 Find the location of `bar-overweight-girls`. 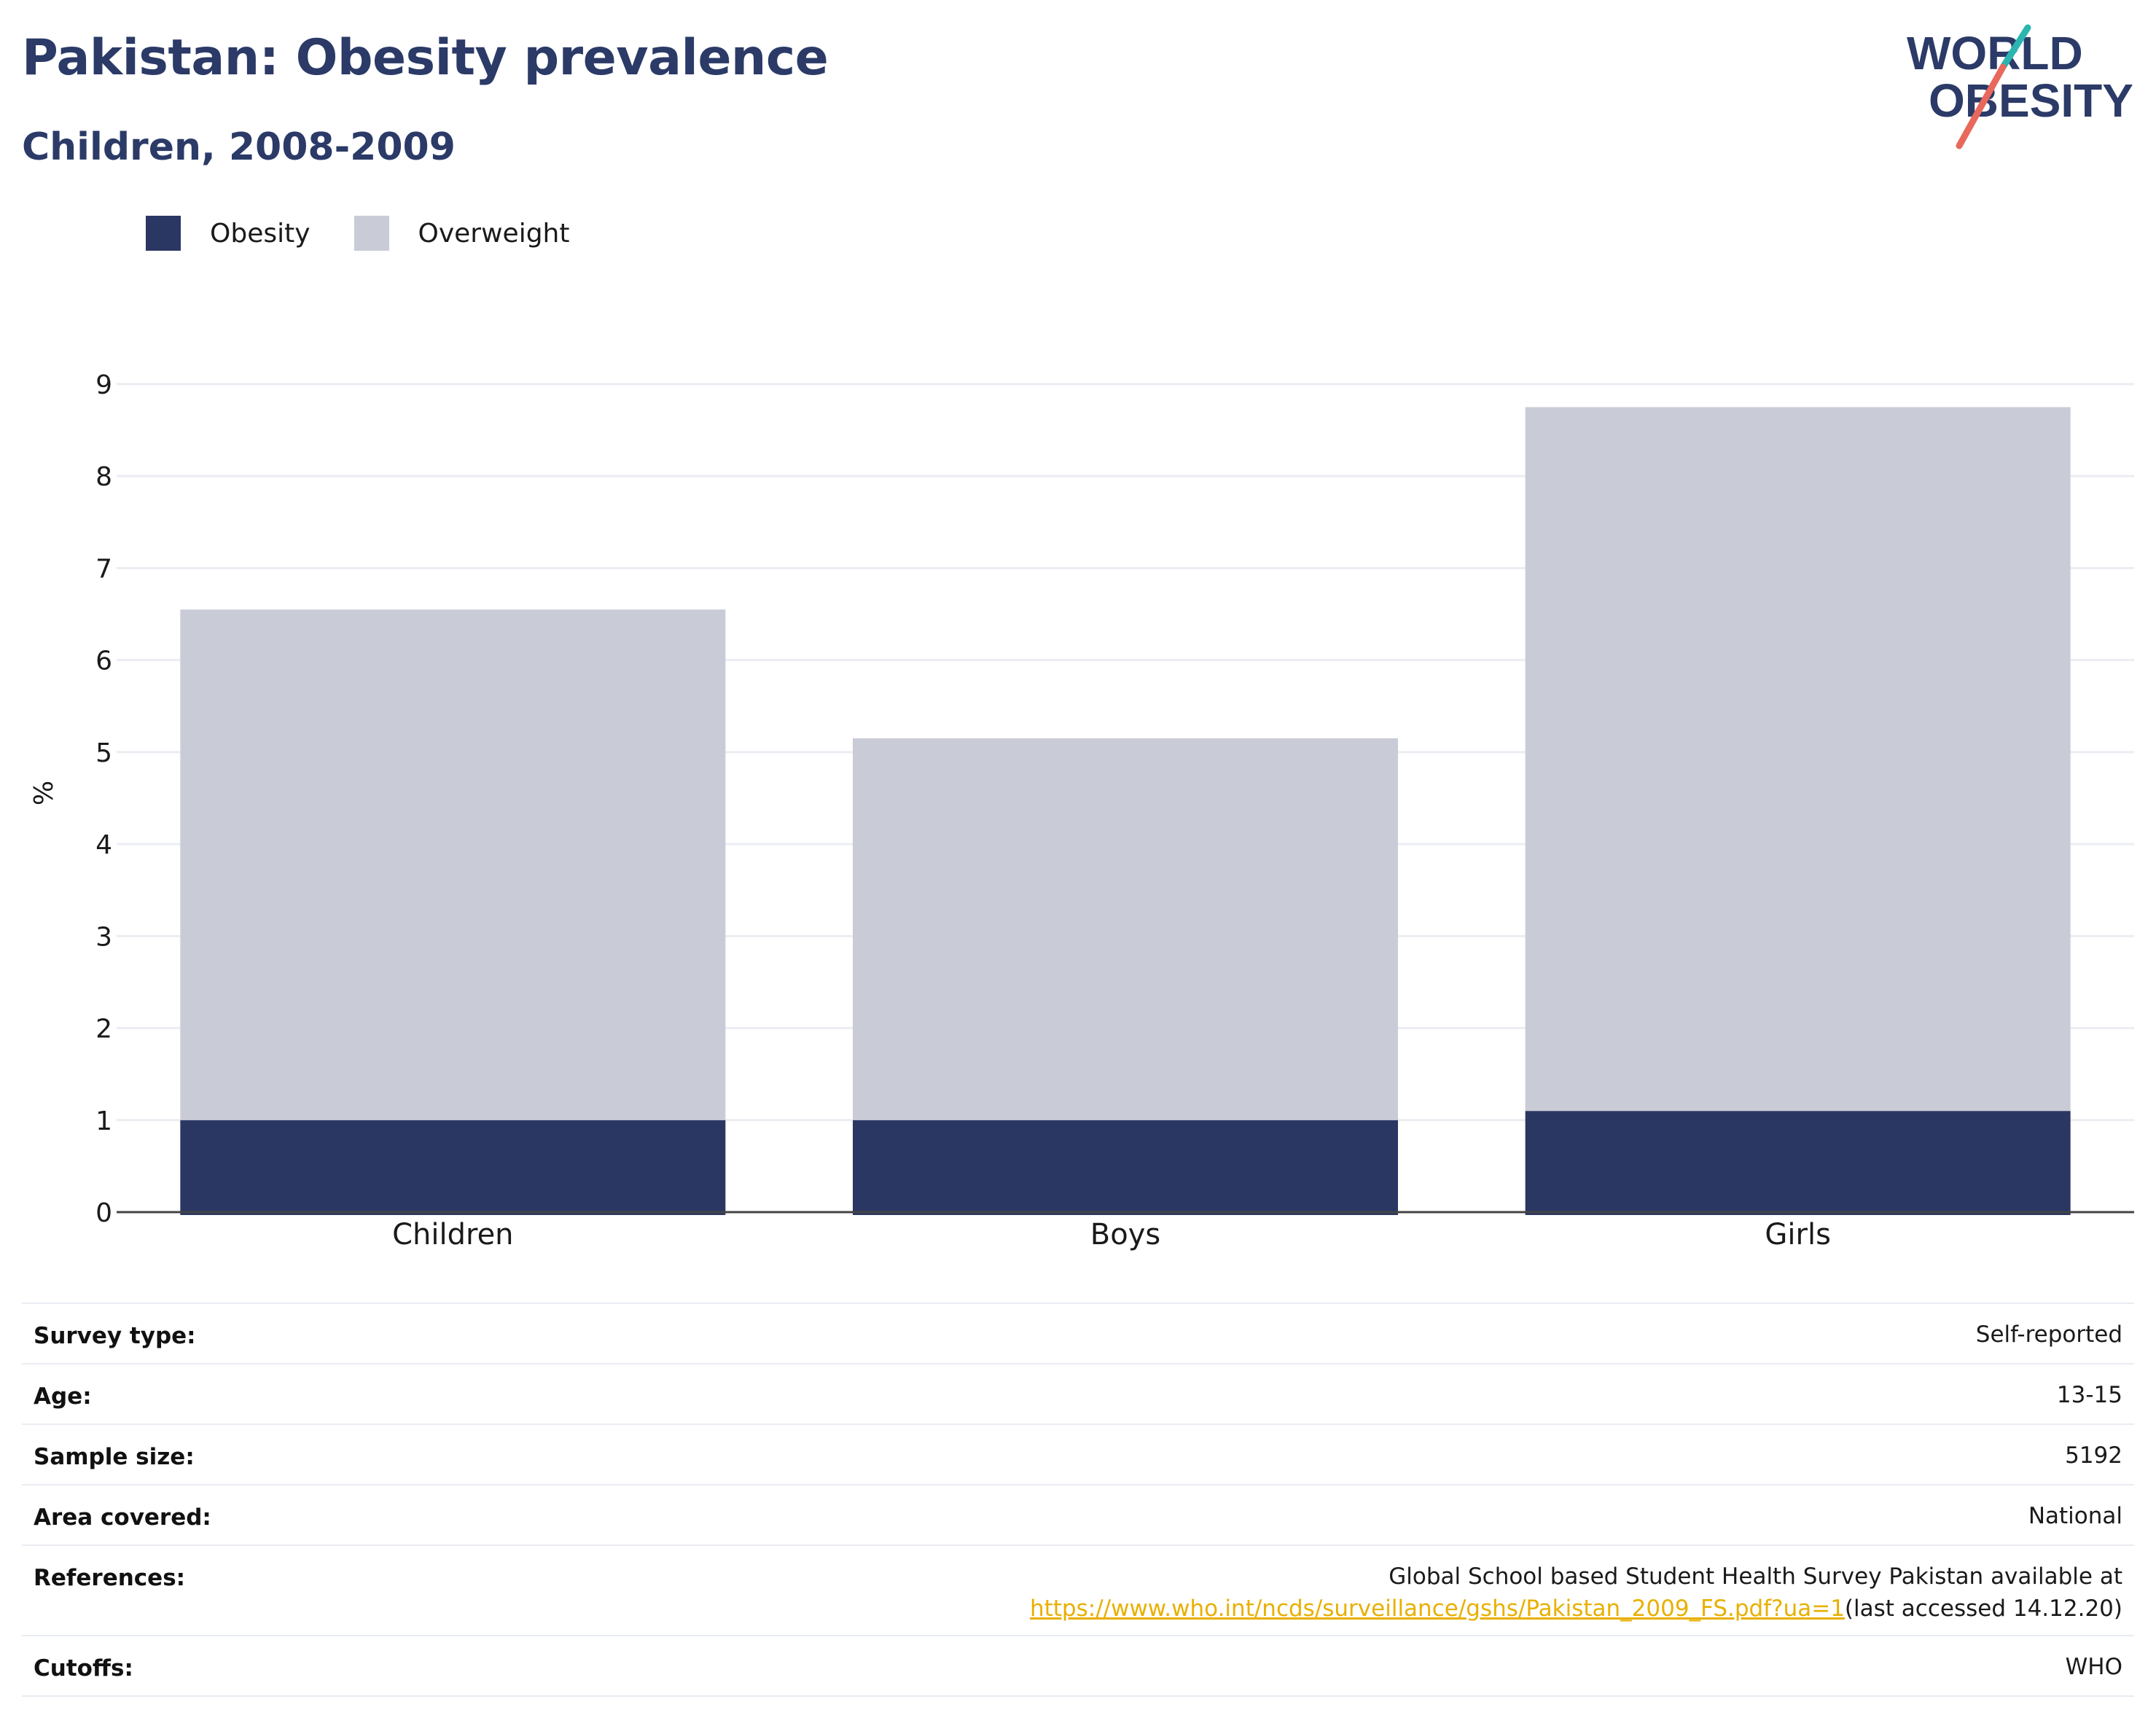

bar-overweight-girls is located at coordinates (1798, 759).